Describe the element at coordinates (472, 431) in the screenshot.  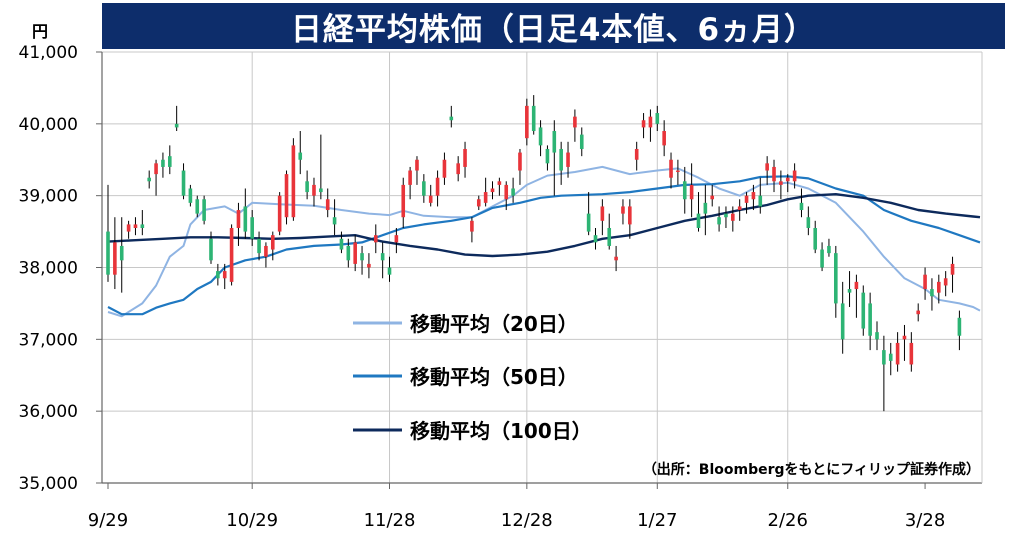
I see `legend-item: 移動平均（100日）` at that location.